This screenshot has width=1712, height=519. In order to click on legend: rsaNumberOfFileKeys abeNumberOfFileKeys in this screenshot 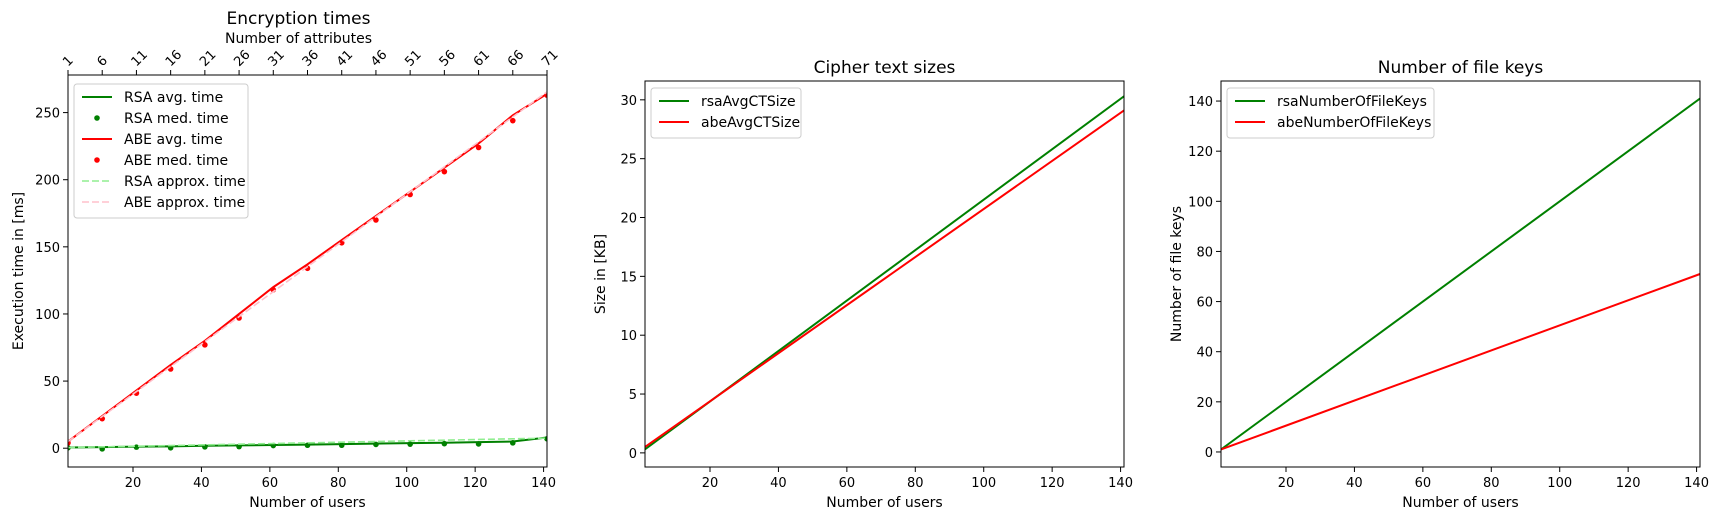, I will do `click(1330, 113)`.